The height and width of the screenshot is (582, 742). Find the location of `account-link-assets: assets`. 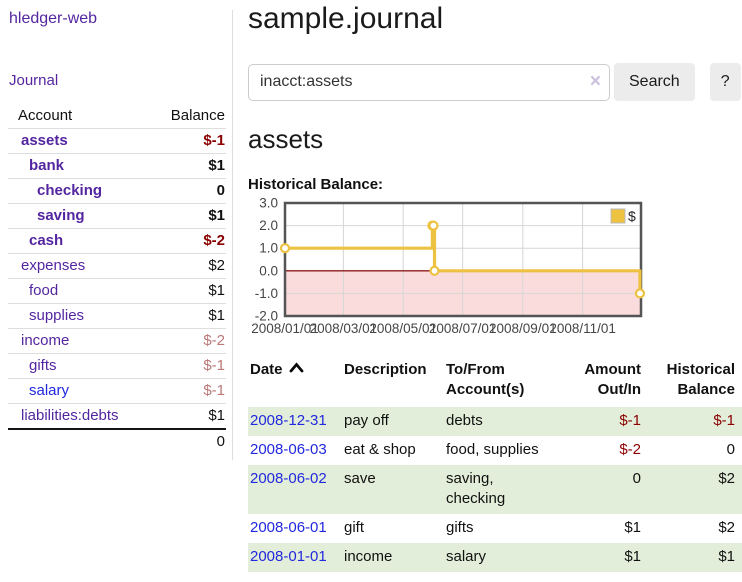

account-link-assets: assets is located at coordinates (44, 140).